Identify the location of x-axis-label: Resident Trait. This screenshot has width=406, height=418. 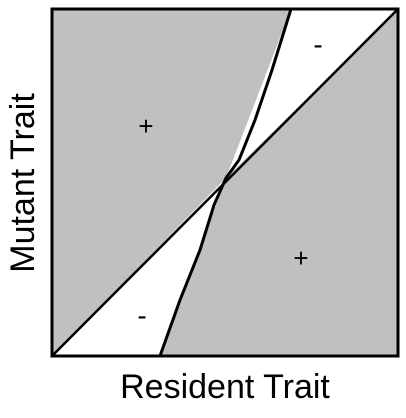
(225, 387).